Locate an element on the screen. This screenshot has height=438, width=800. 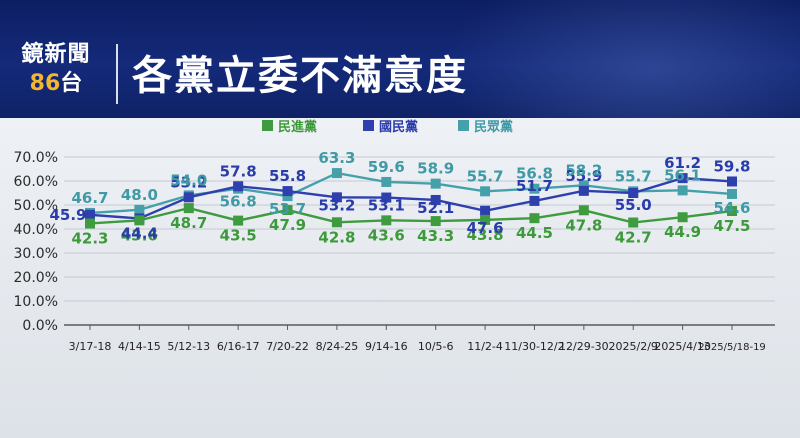
data-label: 45.9 is located at coordinates (67, 215).